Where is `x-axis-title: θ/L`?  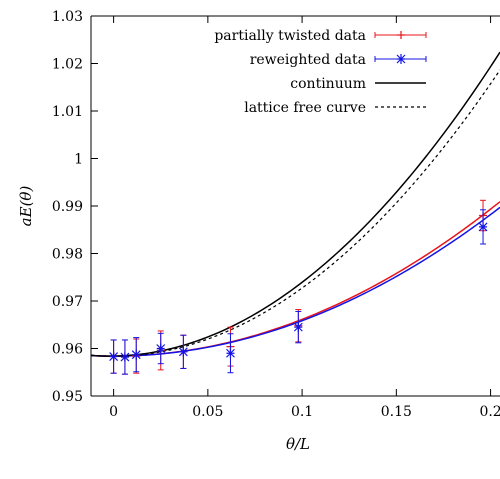 x-axis-title: θ/L is located at coordinates (298, 444).